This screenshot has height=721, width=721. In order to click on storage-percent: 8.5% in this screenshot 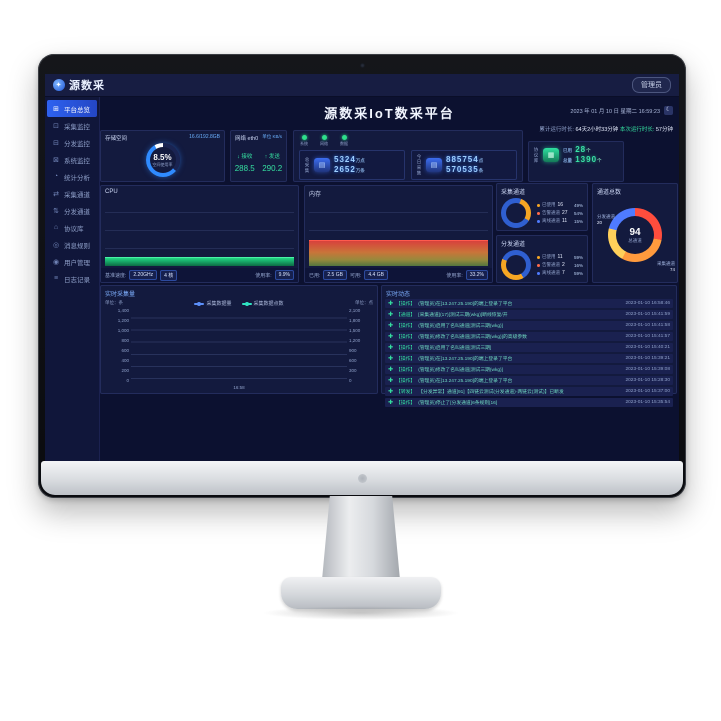, I will do `click(162, 157)`.